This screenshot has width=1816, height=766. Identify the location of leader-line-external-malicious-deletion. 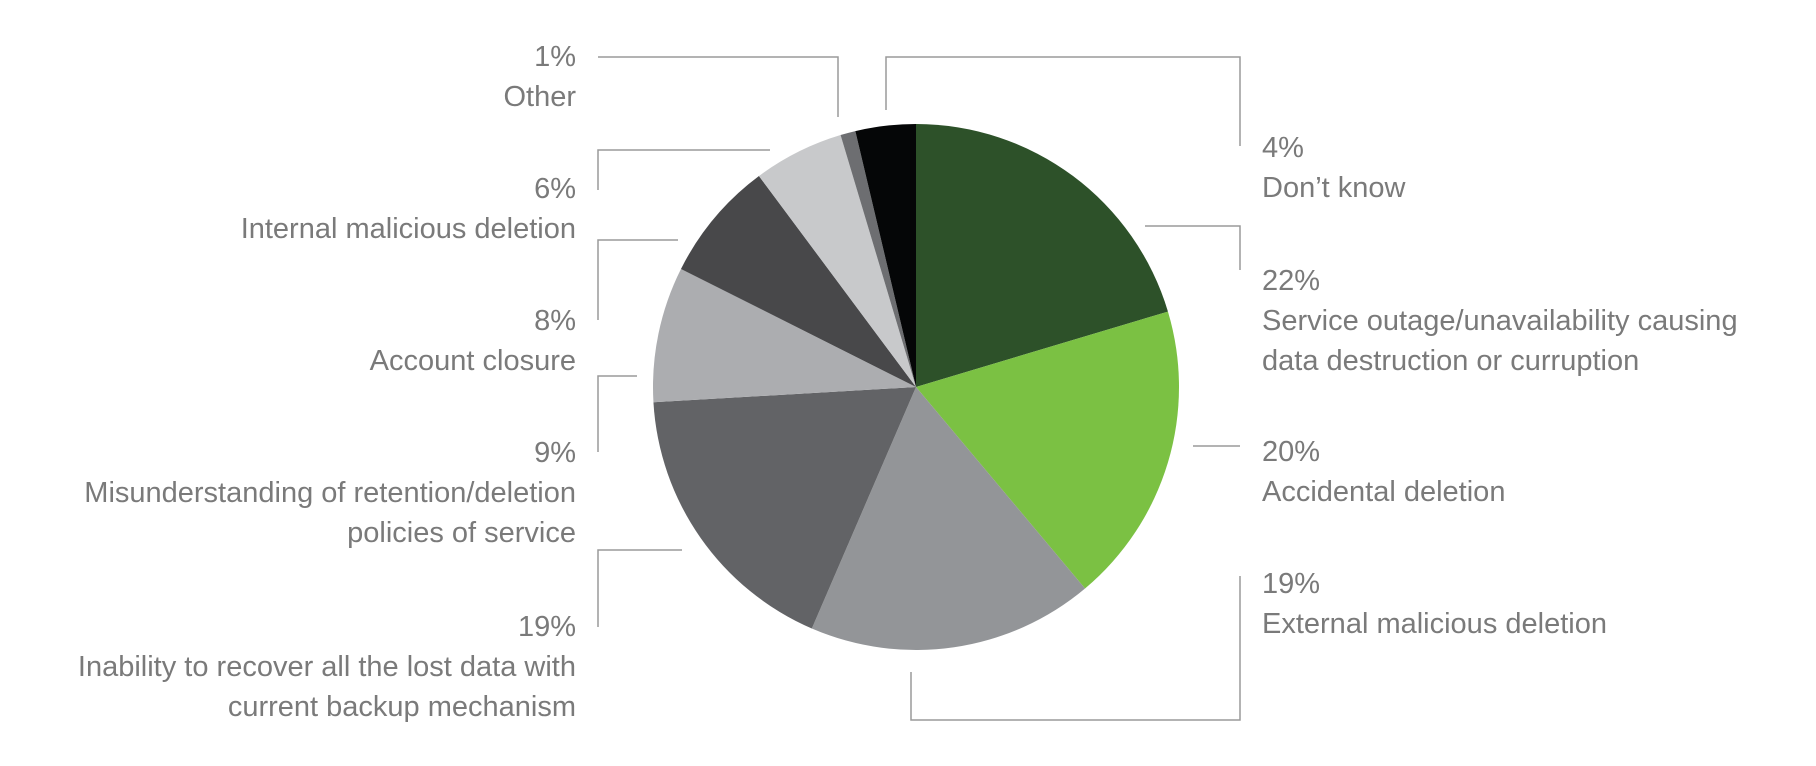
(1075, 648).